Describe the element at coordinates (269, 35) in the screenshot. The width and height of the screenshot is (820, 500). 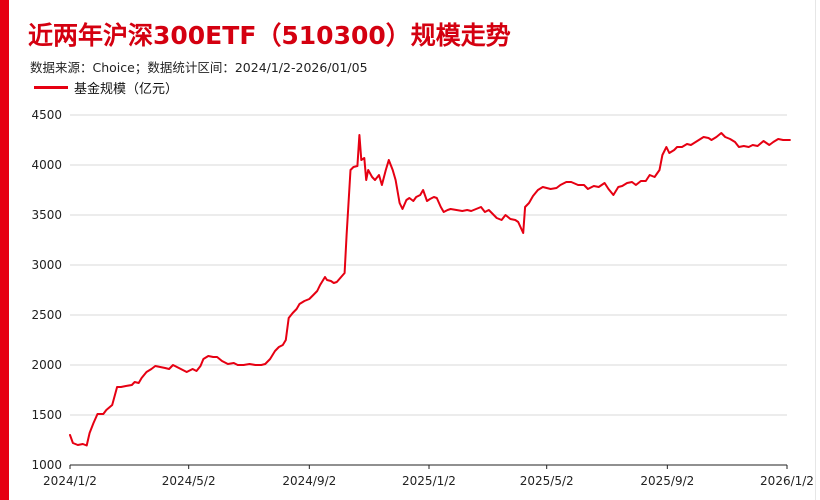
I see `page-title: 近两年沪深300ETF（510300）规模走势` at that location.